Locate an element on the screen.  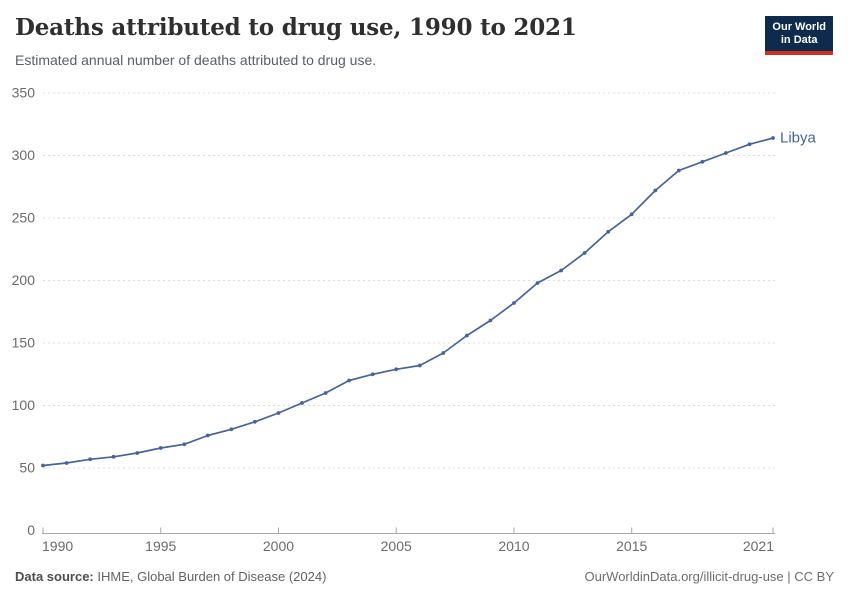
x-tick-label: 2015 is located at coordinates (631, 546).